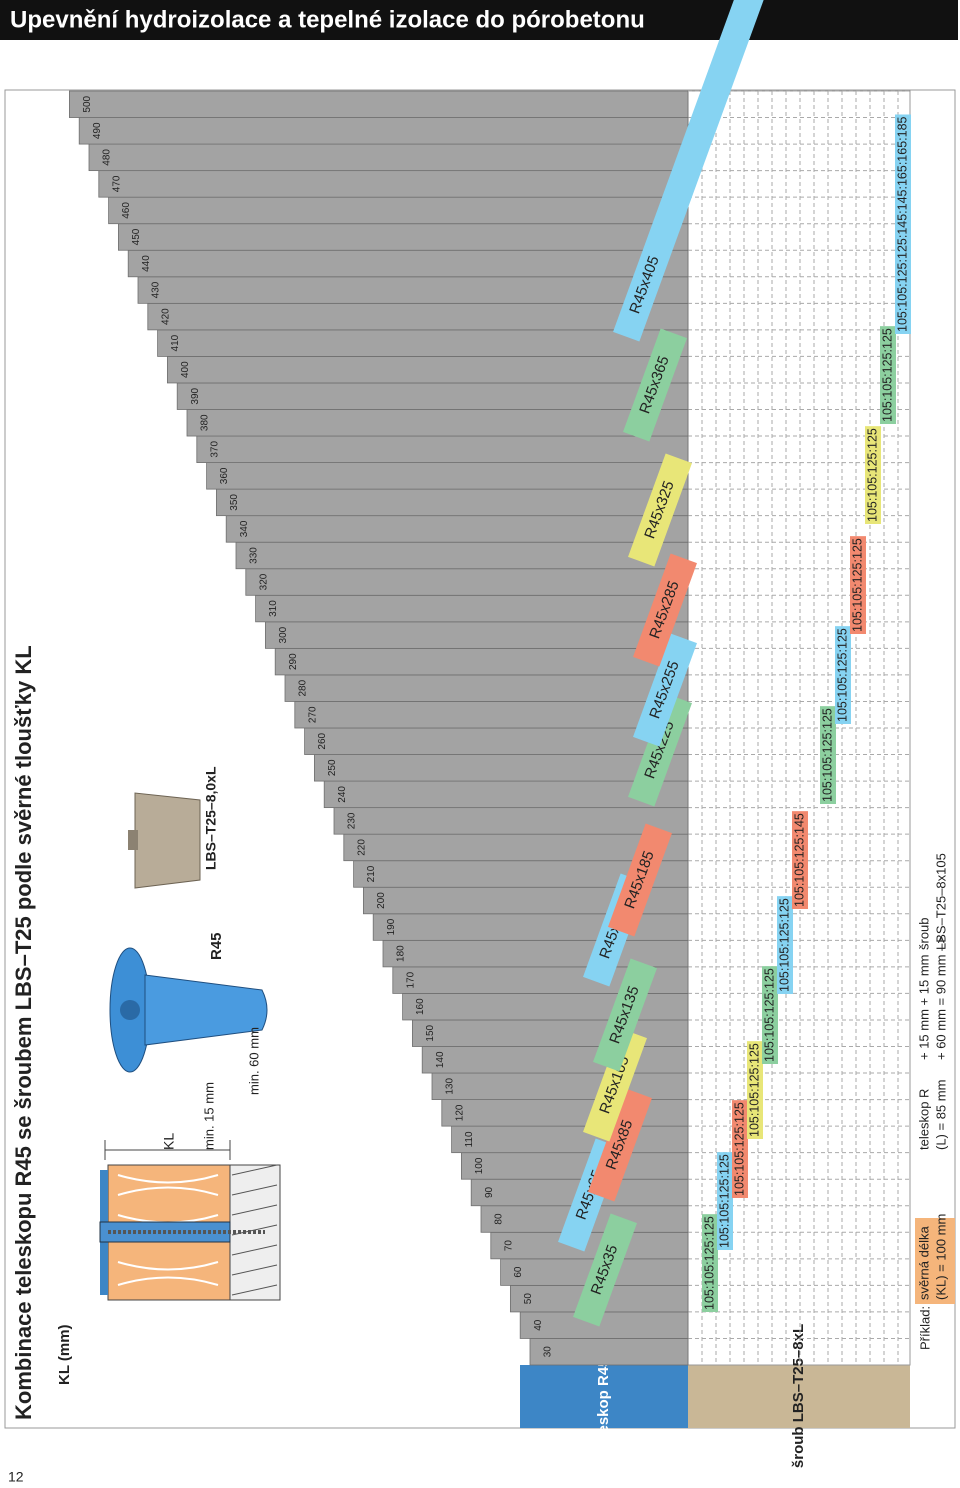  What do you see at coordinates (459, 1112) in the screenshot?
I see `kl-label: 120` at bounding box center [459, 1112].